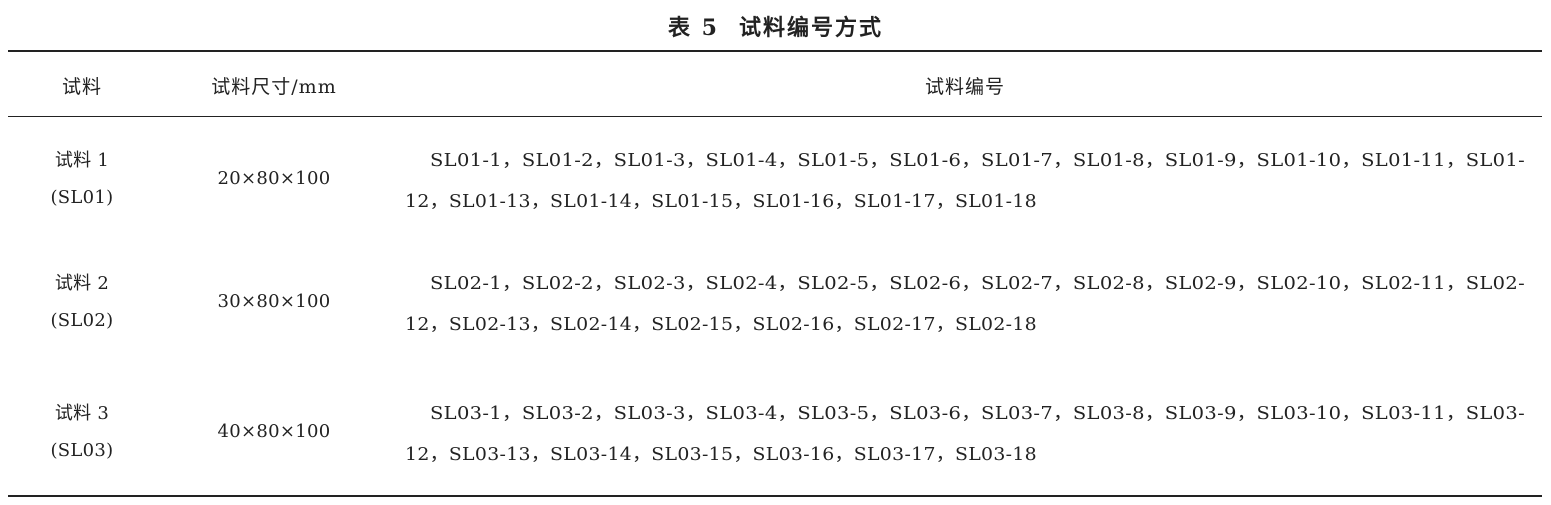  What do you see at coordinates (775, 116) in the screenshot?
I see `header-rule` at bounding box center [775, 116].